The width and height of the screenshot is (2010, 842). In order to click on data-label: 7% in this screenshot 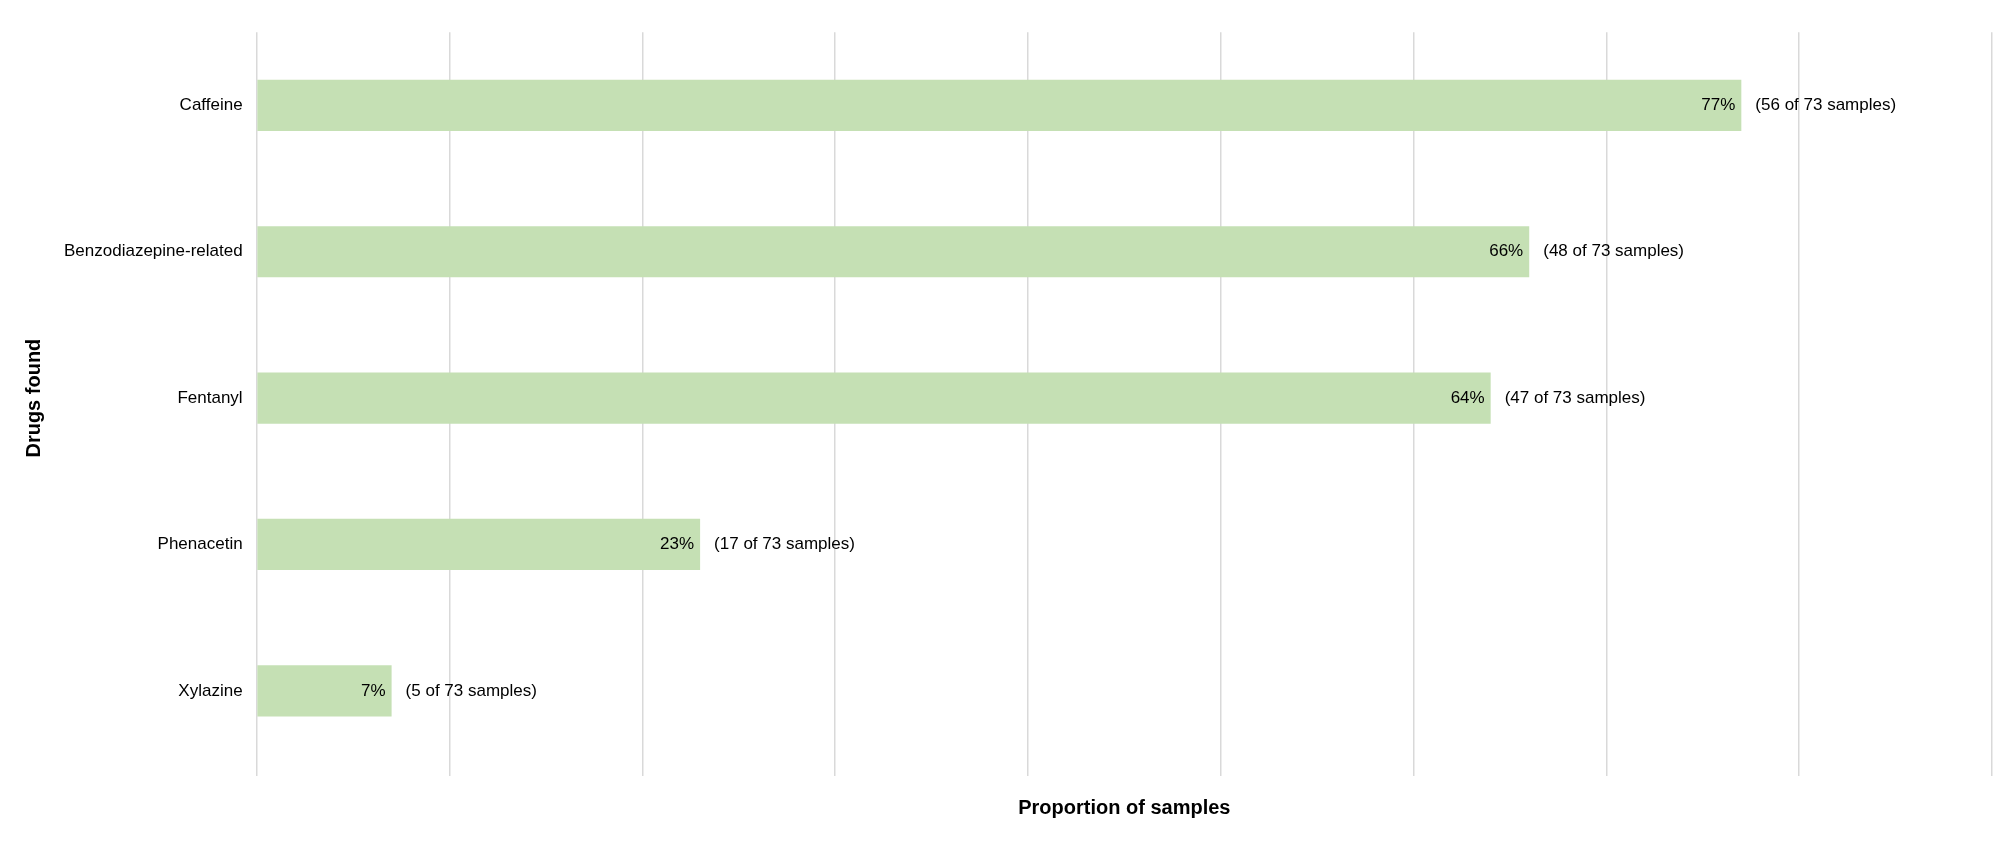, I will do `click(373, 690)`.